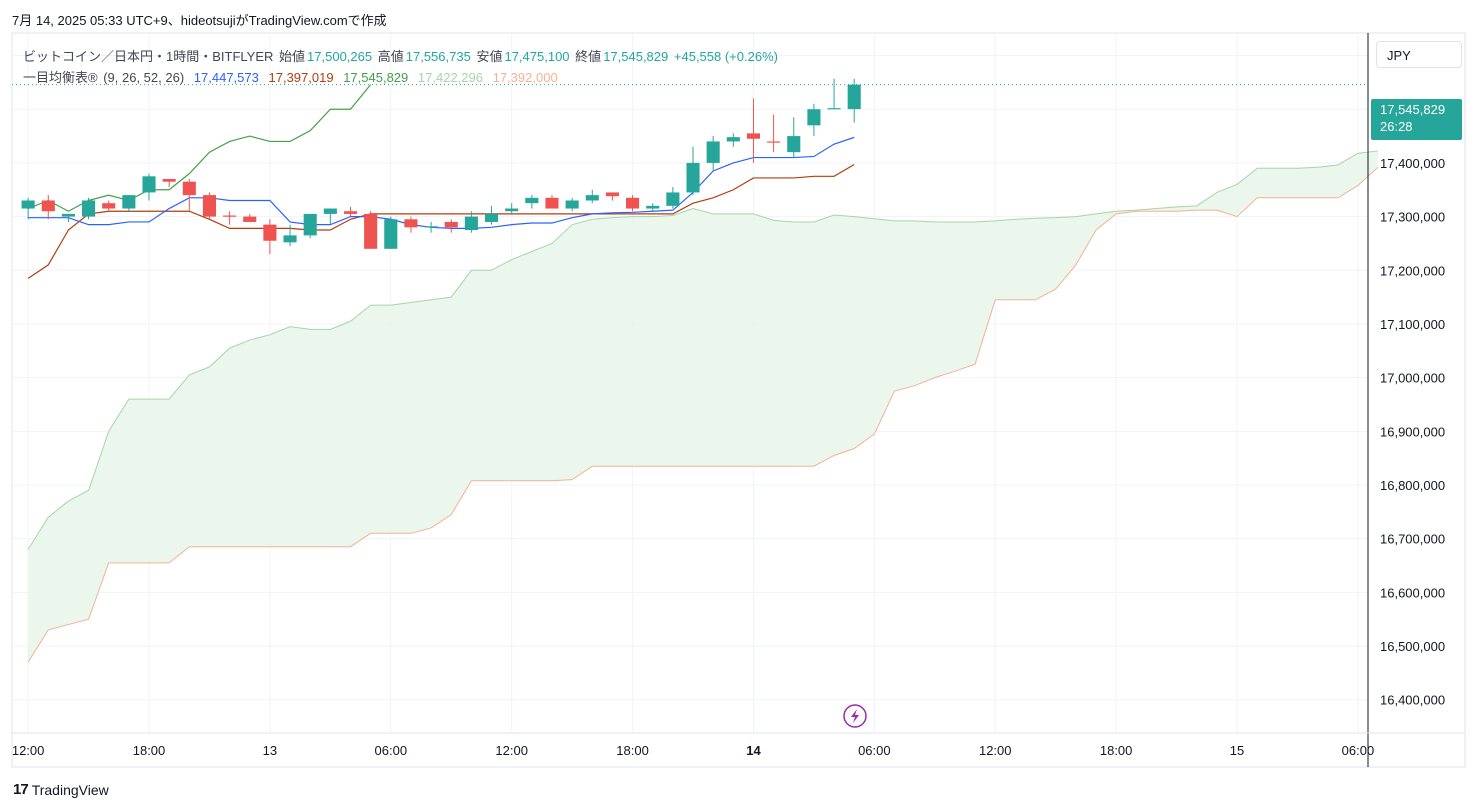  What do you see at coordinates (301, 77) in the screenshot?
I see `kijun-value: 17,397,019` at bounding box center [301, 77].